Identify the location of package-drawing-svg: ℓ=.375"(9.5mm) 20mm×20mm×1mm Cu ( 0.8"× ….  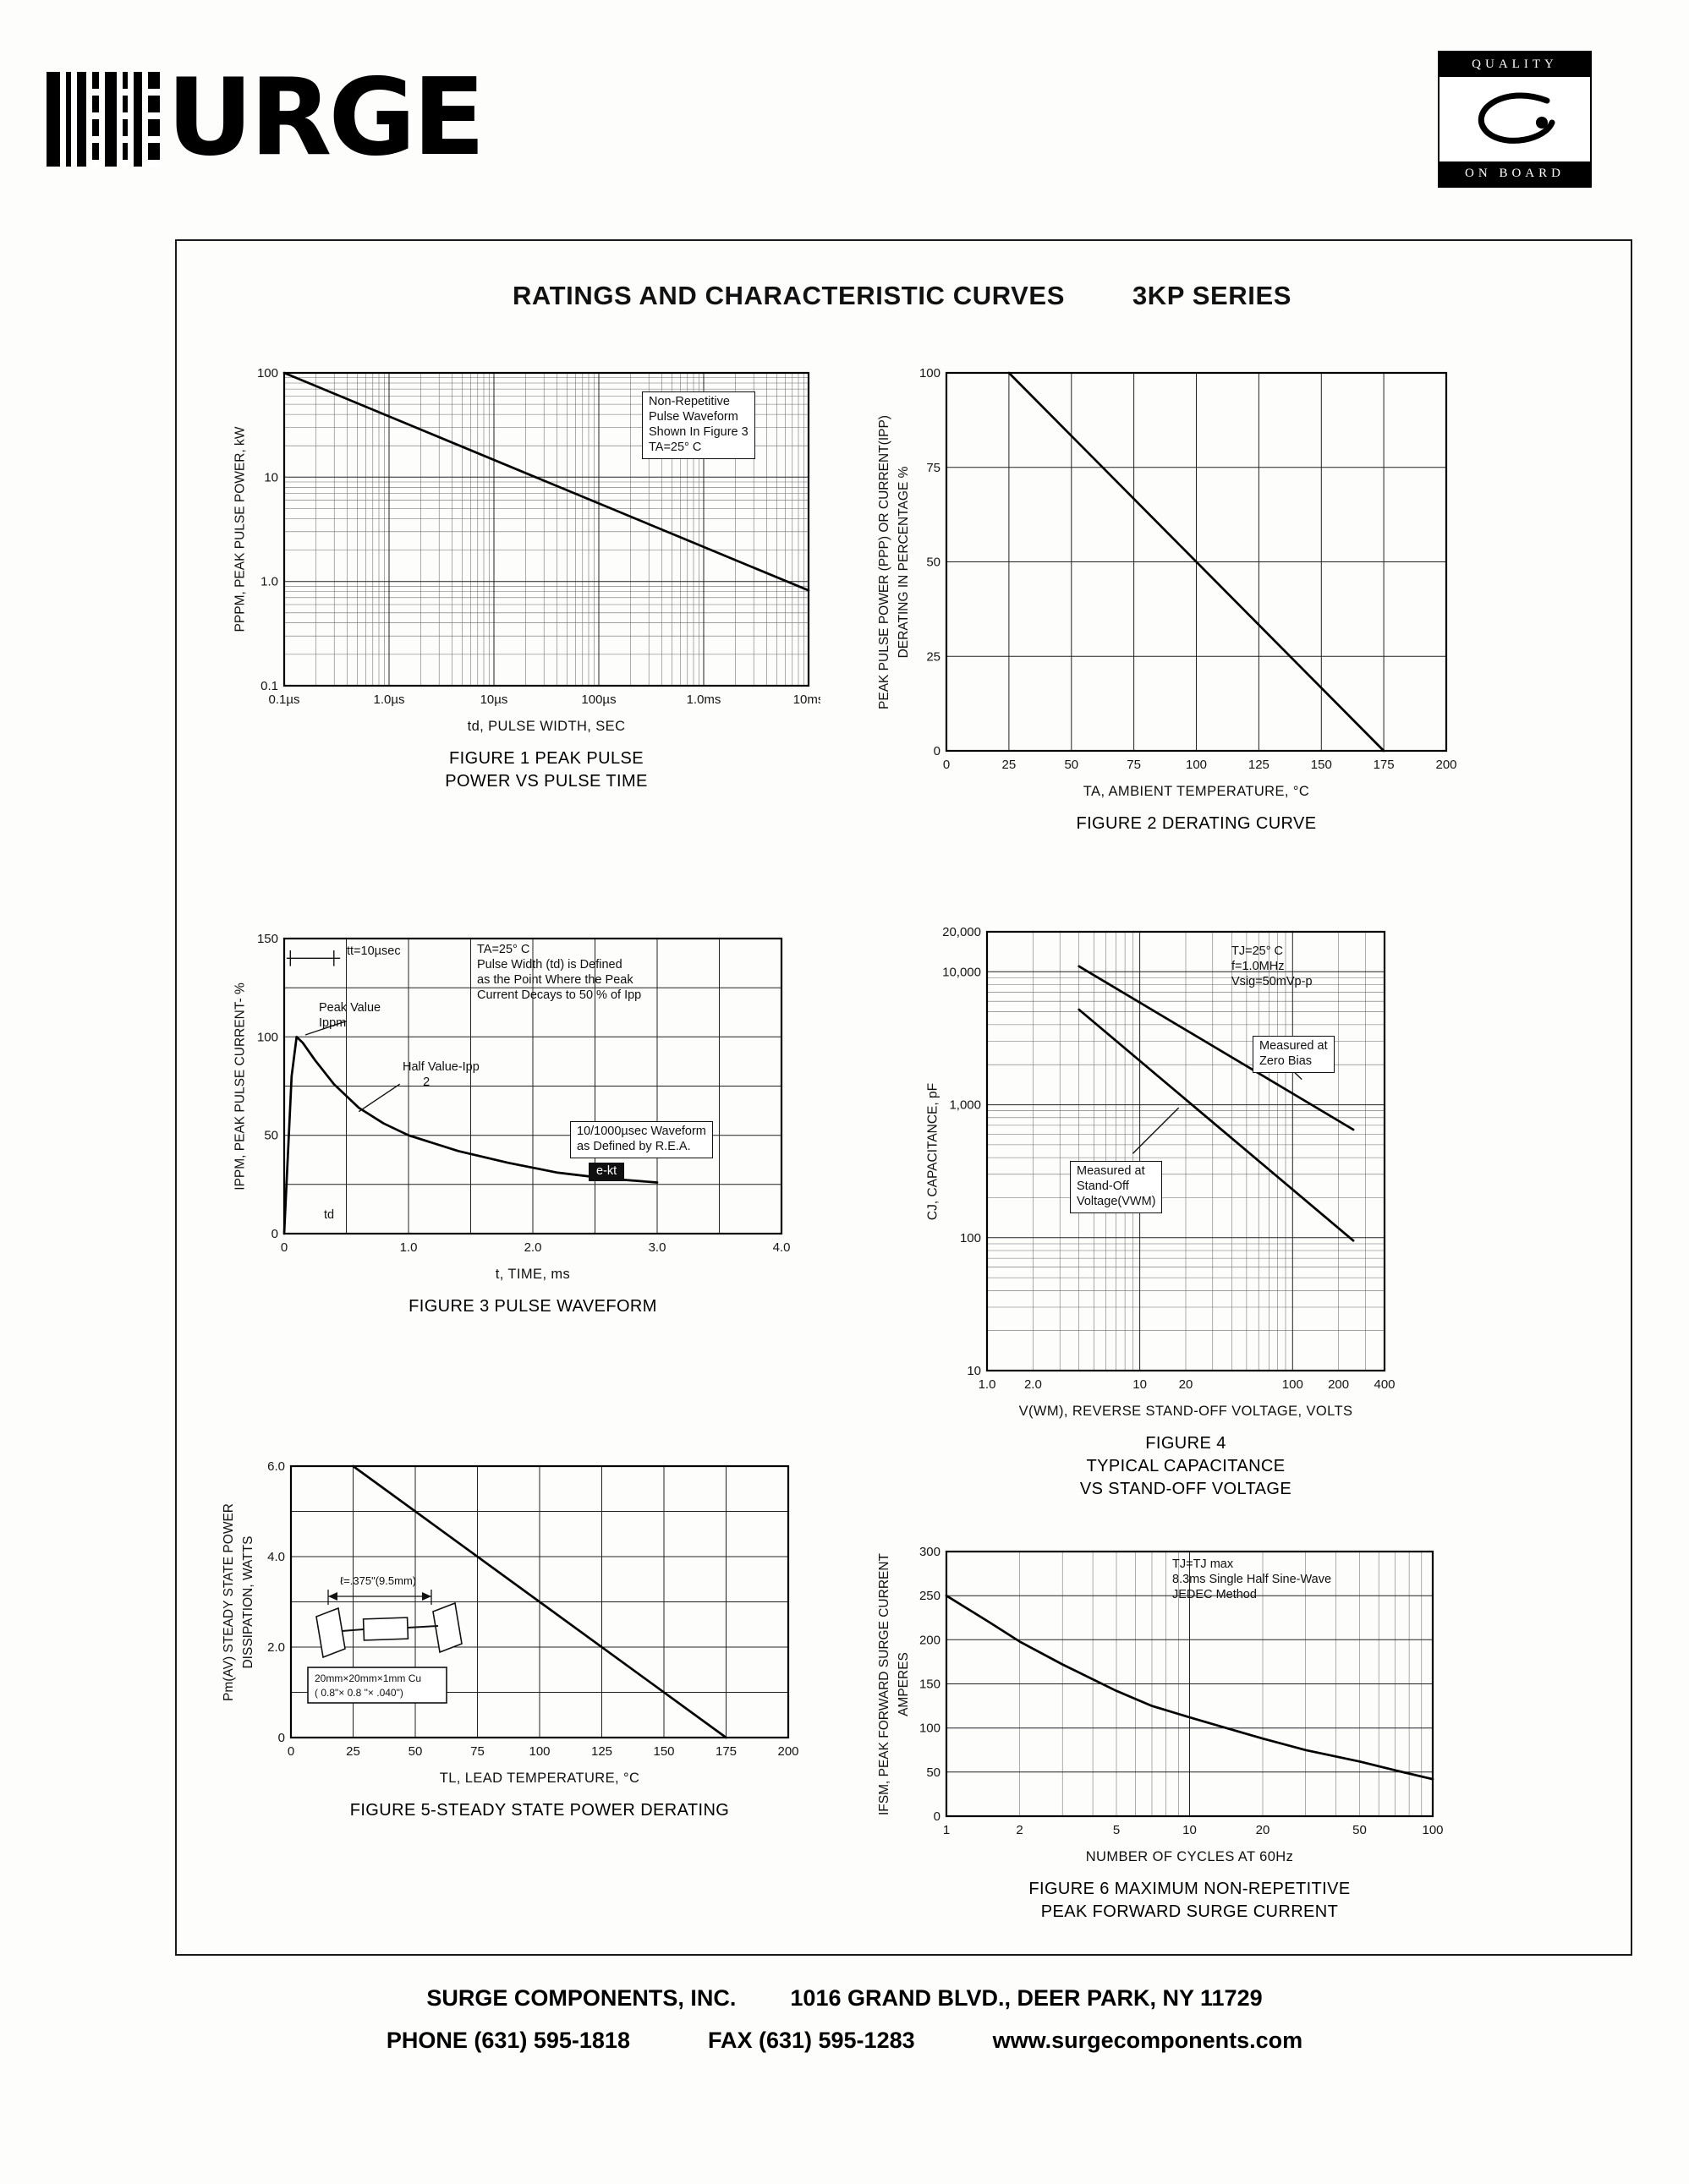
(385, 1639).